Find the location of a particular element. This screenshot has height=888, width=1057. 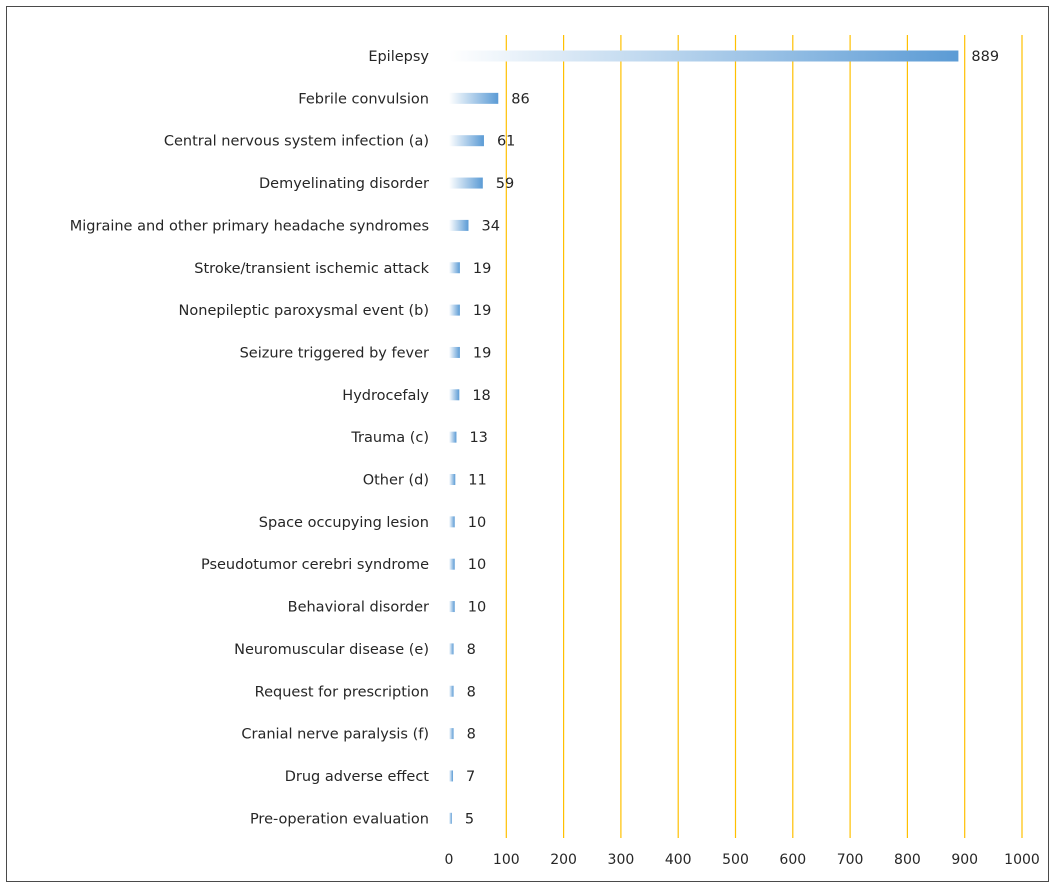

data-label: 86 is located at coordinates (520, 99).